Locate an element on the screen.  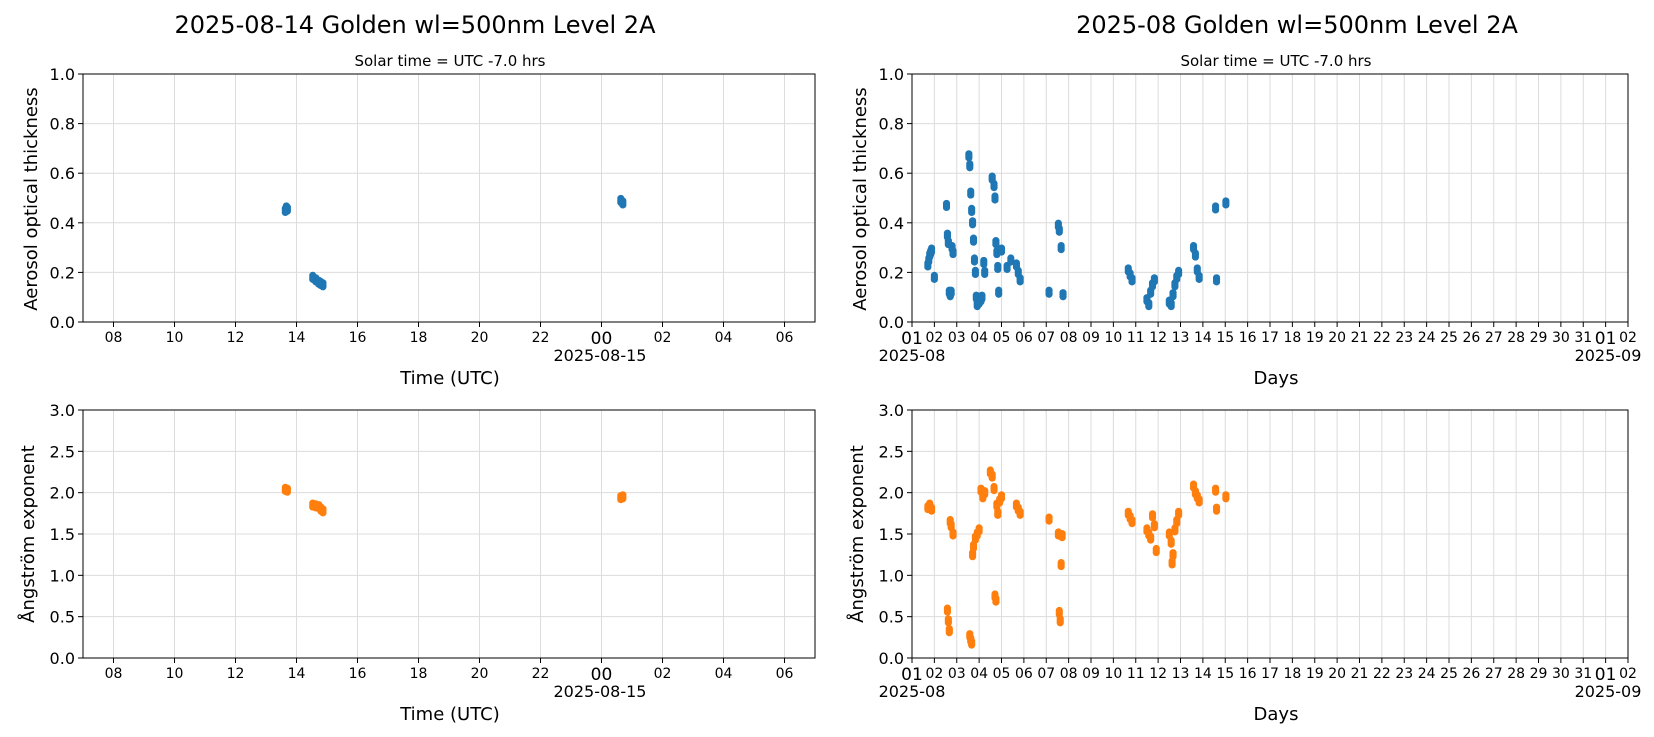
y-tick-label: 1.5 is located at coordinates (62, 534).